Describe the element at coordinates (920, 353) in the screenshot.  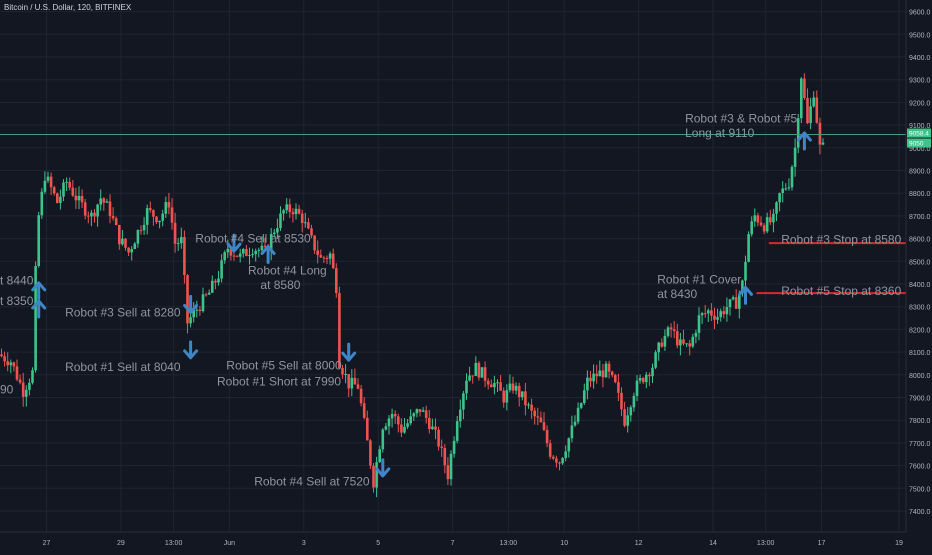
I see `y-tick-label: 8100.0` at that location.